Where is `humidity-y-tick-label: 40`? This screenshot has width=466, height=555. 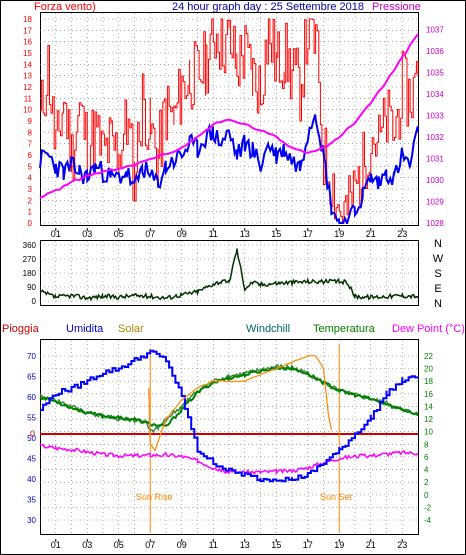
humidity-y-tick-label: 40 is located at coordinates (31, 479).